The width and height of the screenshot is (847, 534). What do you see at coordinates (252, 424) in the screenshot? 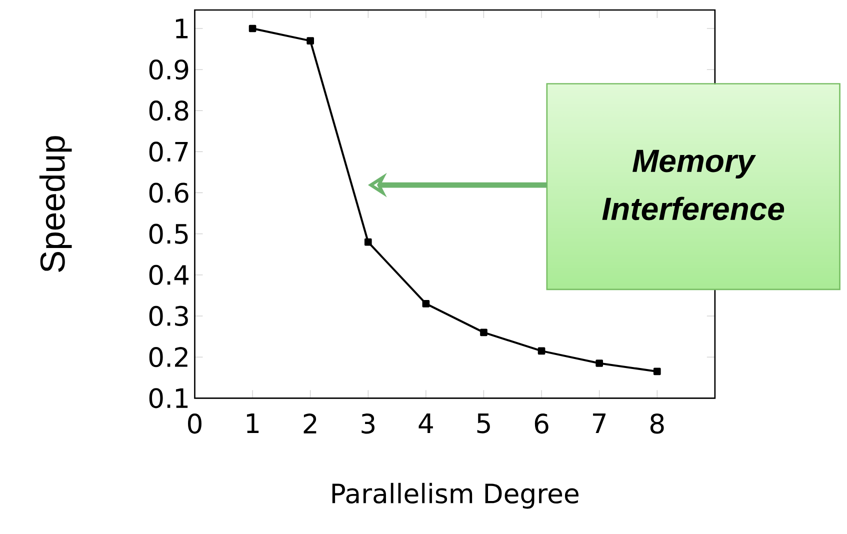
I see `x-tick-label: 1` at bounding box center [252, 424].